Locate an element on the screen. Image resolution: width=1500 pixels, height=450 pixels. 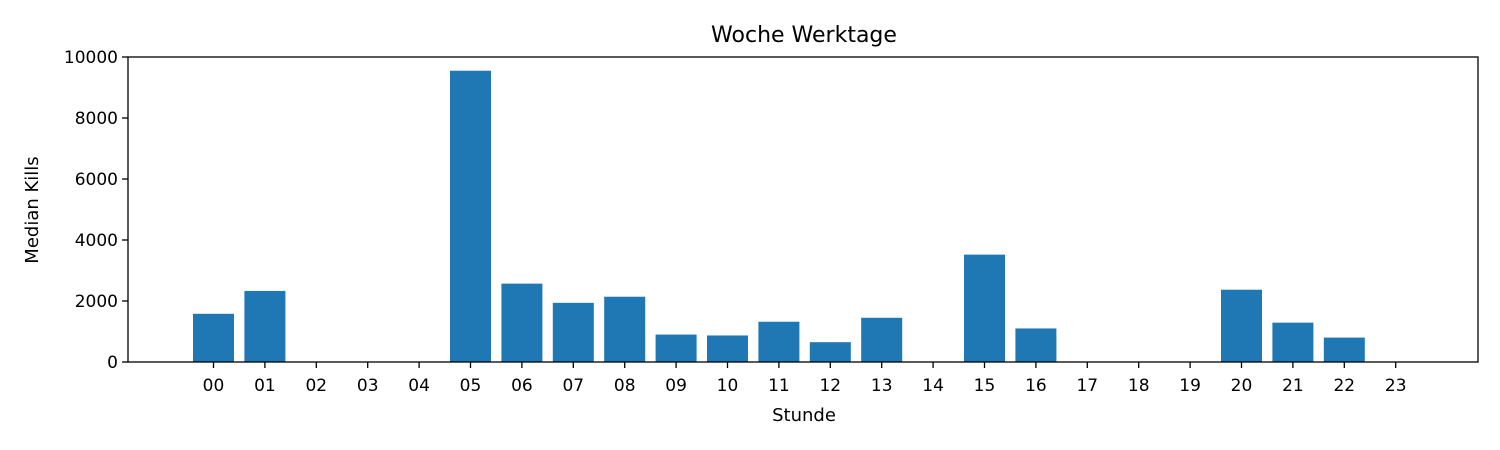
x-tick-label: 18 is located at coordinates (1139, 386).